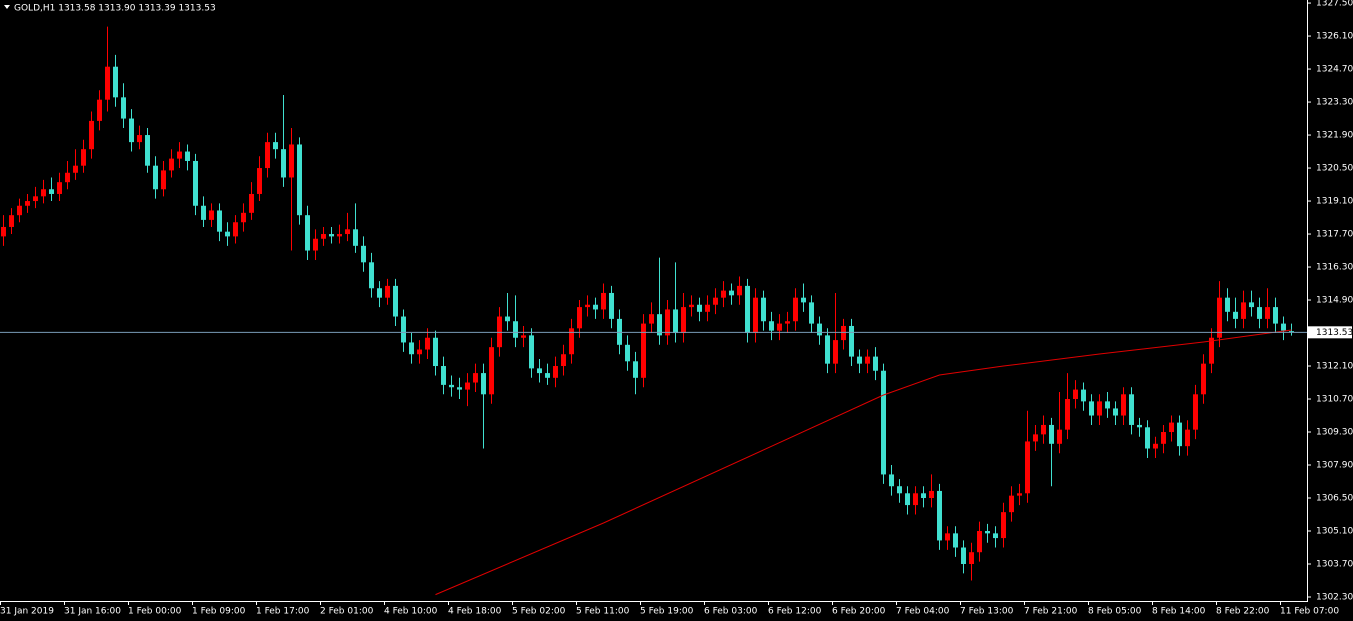  Describe the element at coordinates (475, 612) in the screenshot. I see `x-tick-label: 4 Feb 18:00` at that location.